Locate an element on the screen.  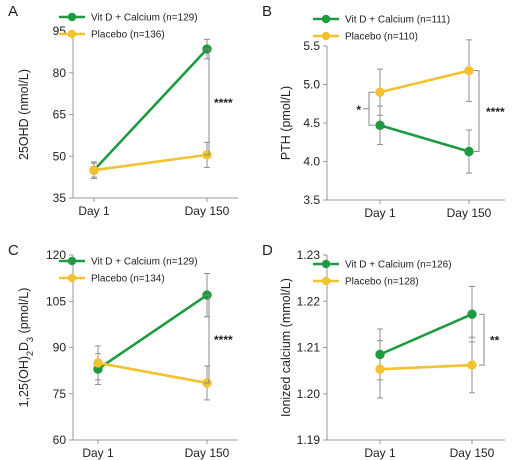
y-tick-label: 1.20 is located at coordinates (309, 394).